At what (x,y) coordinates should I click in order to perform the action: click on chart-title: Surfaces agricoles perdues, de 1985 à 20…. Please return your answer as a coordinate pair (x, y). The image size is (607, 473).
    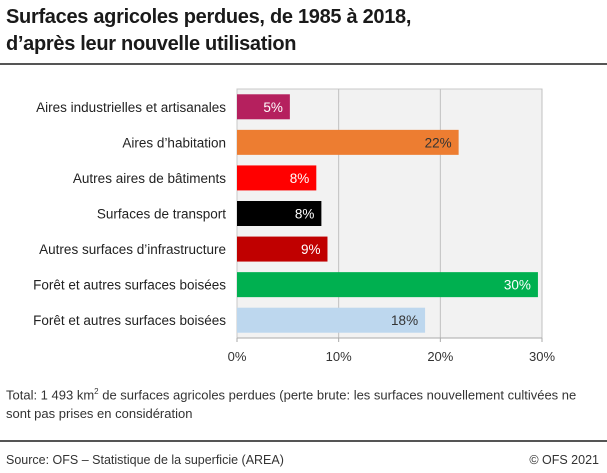
    Looking at the image, I should click on (208, 31).